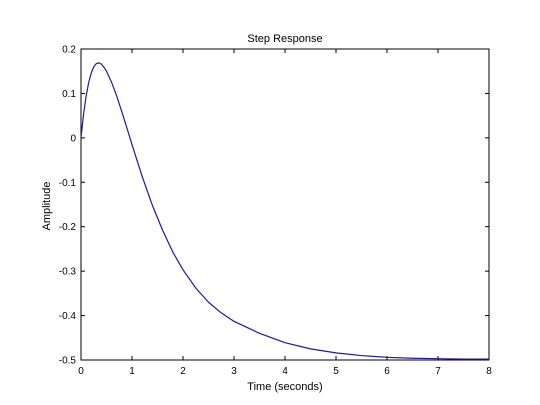  What do you see at coordinates (438, 371) in the screenshot?
I see `x-tick-label: 7` at bounding box center [438, 371].